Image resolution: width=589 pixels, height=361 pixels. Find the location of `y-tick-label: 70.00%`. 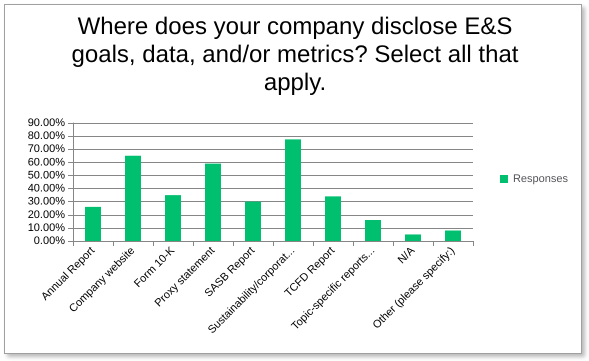

y-tick-label: 70.00% is located at coordinates (47, 149).